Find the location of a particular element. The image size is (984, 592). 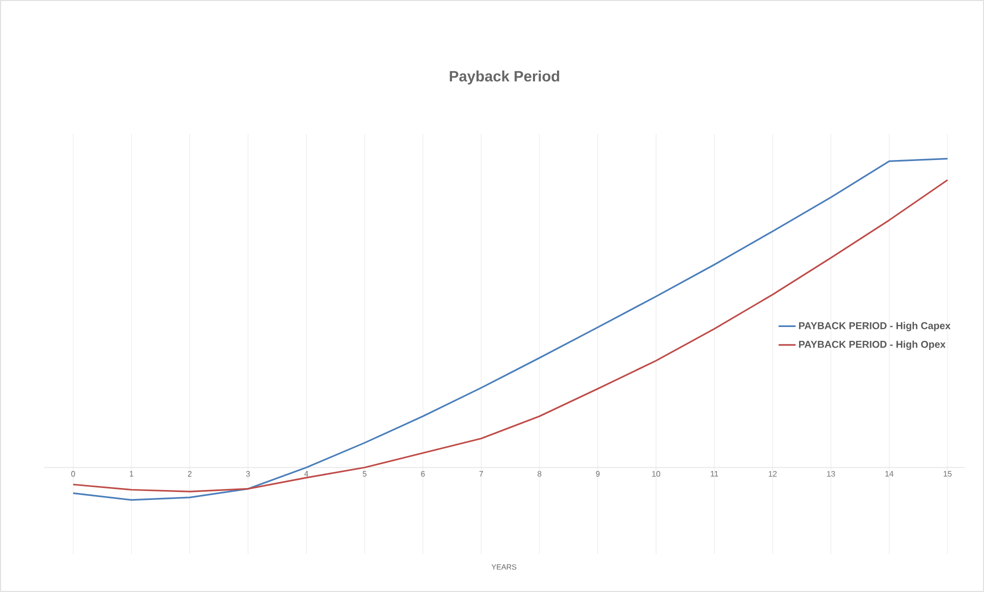

chart-title: Payback Period is located at coordinates (505, 77).